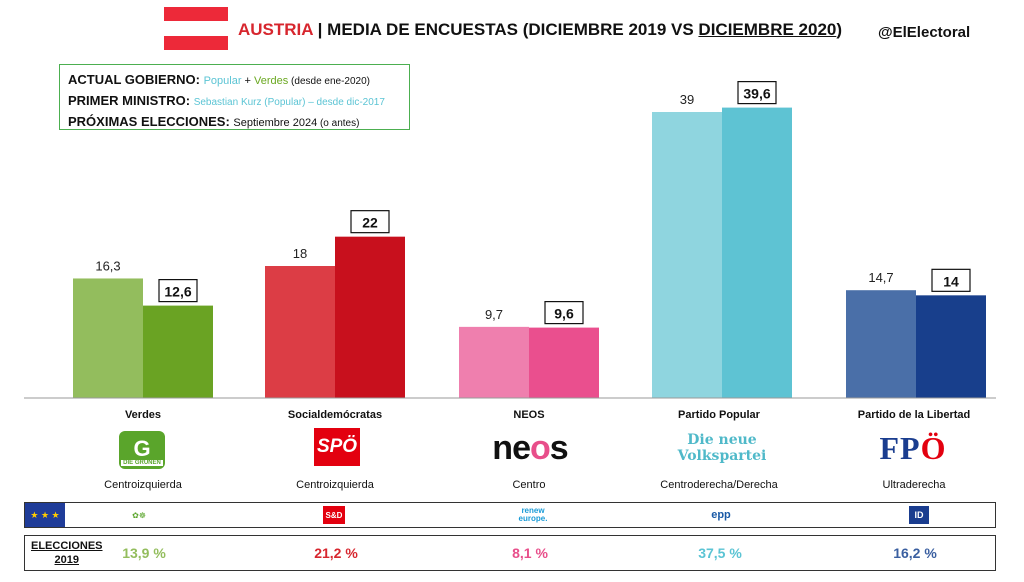 The height and width of the screenshot is (582, 1024). I want to click on data-label-popular-2020: 39,6, so click(756, 94).